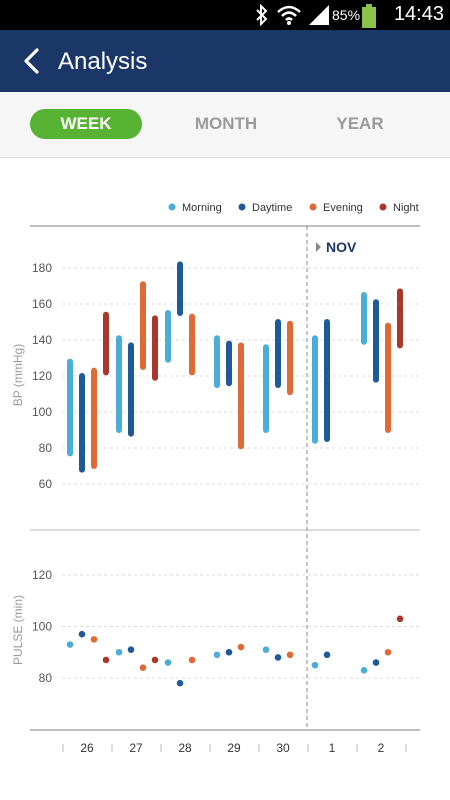 This screenshot has height=800, width=450. I want to click on pulse-tick-label: 120, so click(42, 575).